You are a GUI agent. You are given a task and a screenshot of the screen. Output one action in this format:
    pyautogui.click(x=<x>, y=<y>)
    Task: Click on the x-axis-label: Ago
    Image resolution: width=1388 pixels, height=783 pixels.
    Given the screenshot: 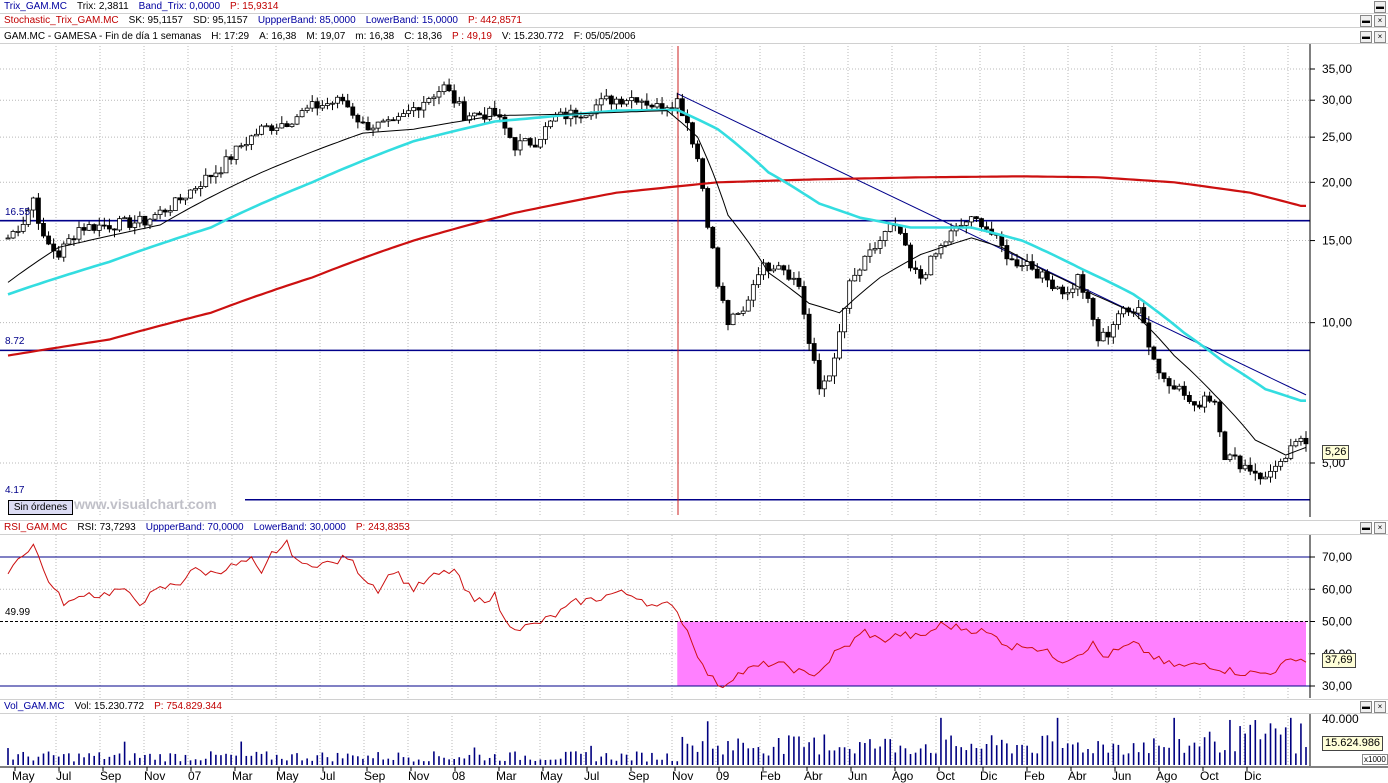 What is the action you would take?
    pyautogui.click(x=903, y=776)
    